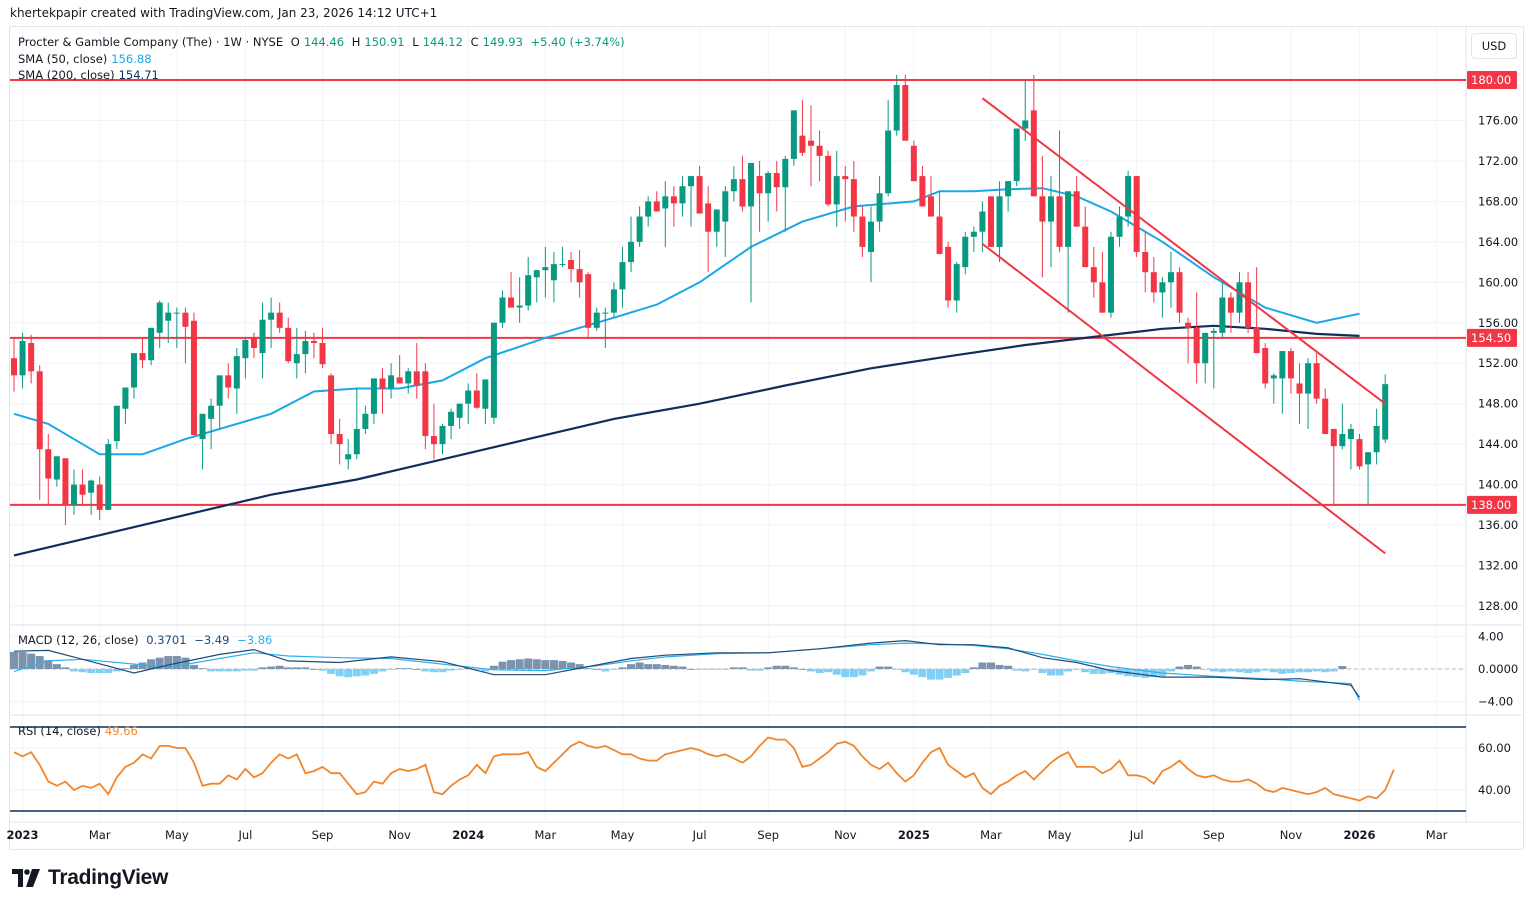  Describe the element at coordinates (1183, 251) in the screenshot. I see `channel-upper-line` at that location.